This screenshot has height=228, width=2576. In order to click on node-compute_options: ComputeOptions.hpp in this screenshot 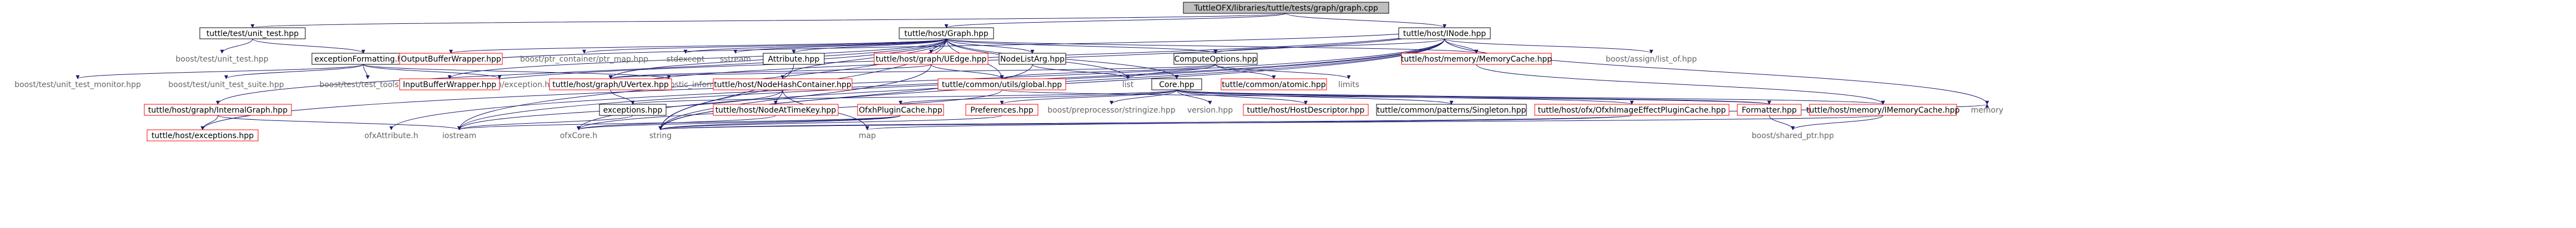, I will do `click(1216, 59)`.